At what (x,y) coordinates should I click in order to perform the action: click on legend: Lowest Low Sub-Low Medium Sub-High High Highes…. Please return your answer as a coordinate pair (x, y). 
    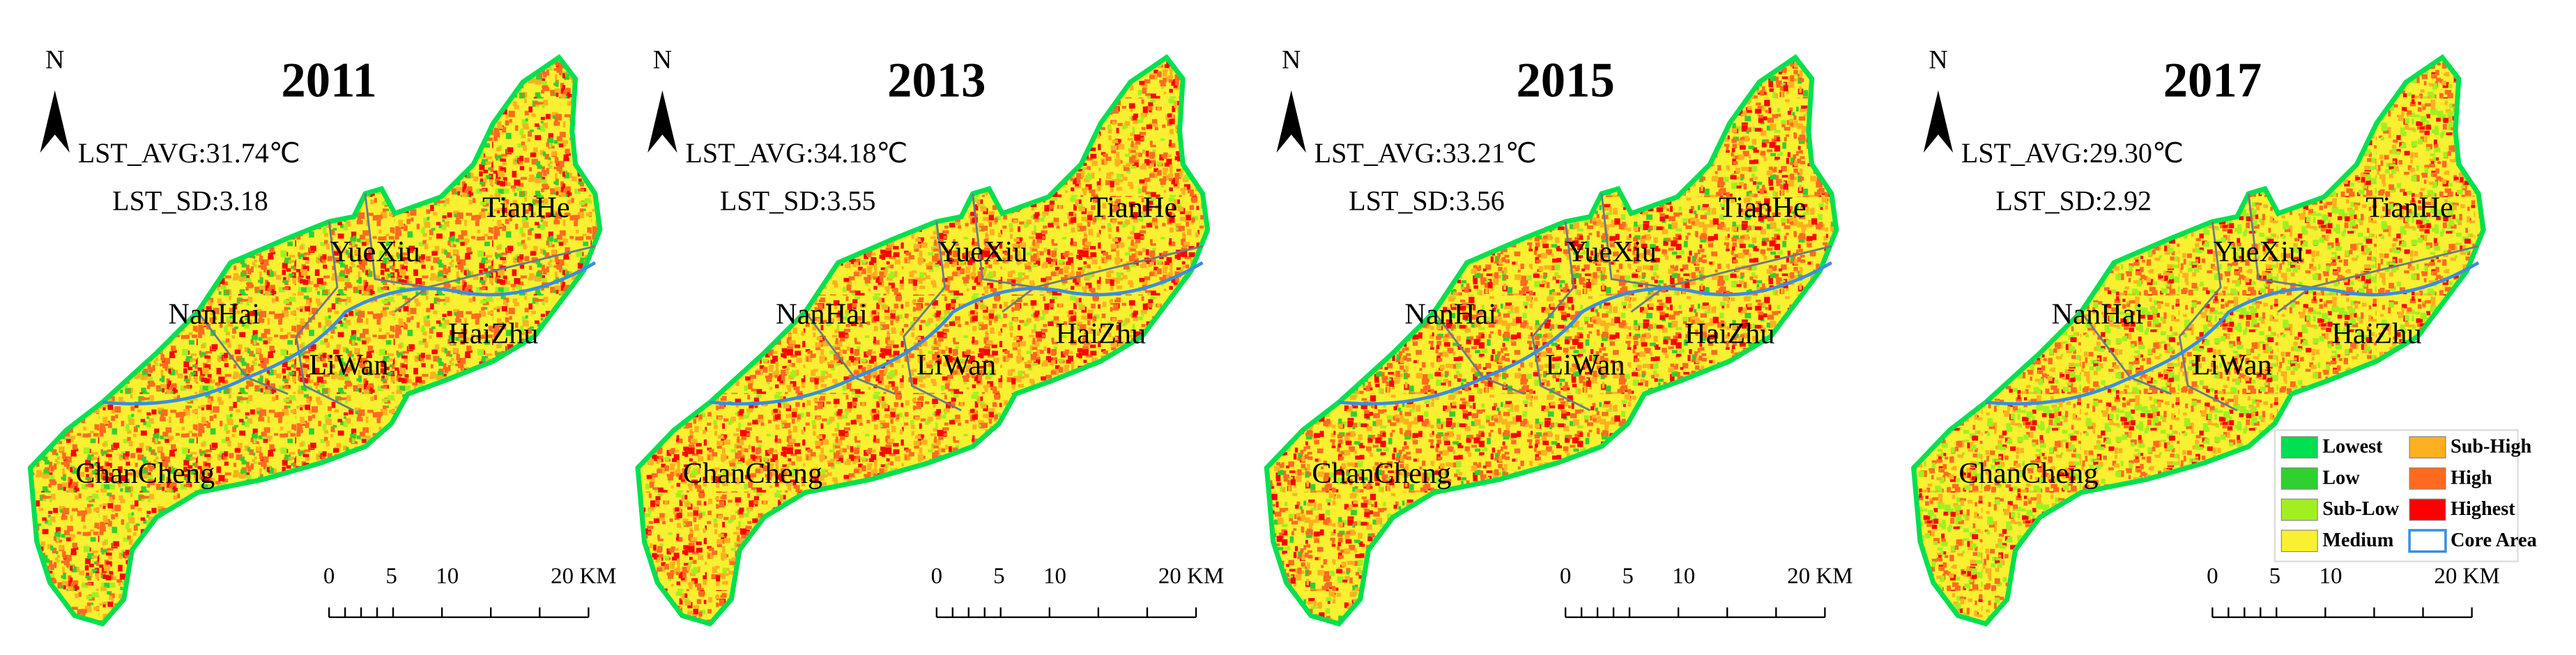
    Looking at the image, I should click on (2405, 495).